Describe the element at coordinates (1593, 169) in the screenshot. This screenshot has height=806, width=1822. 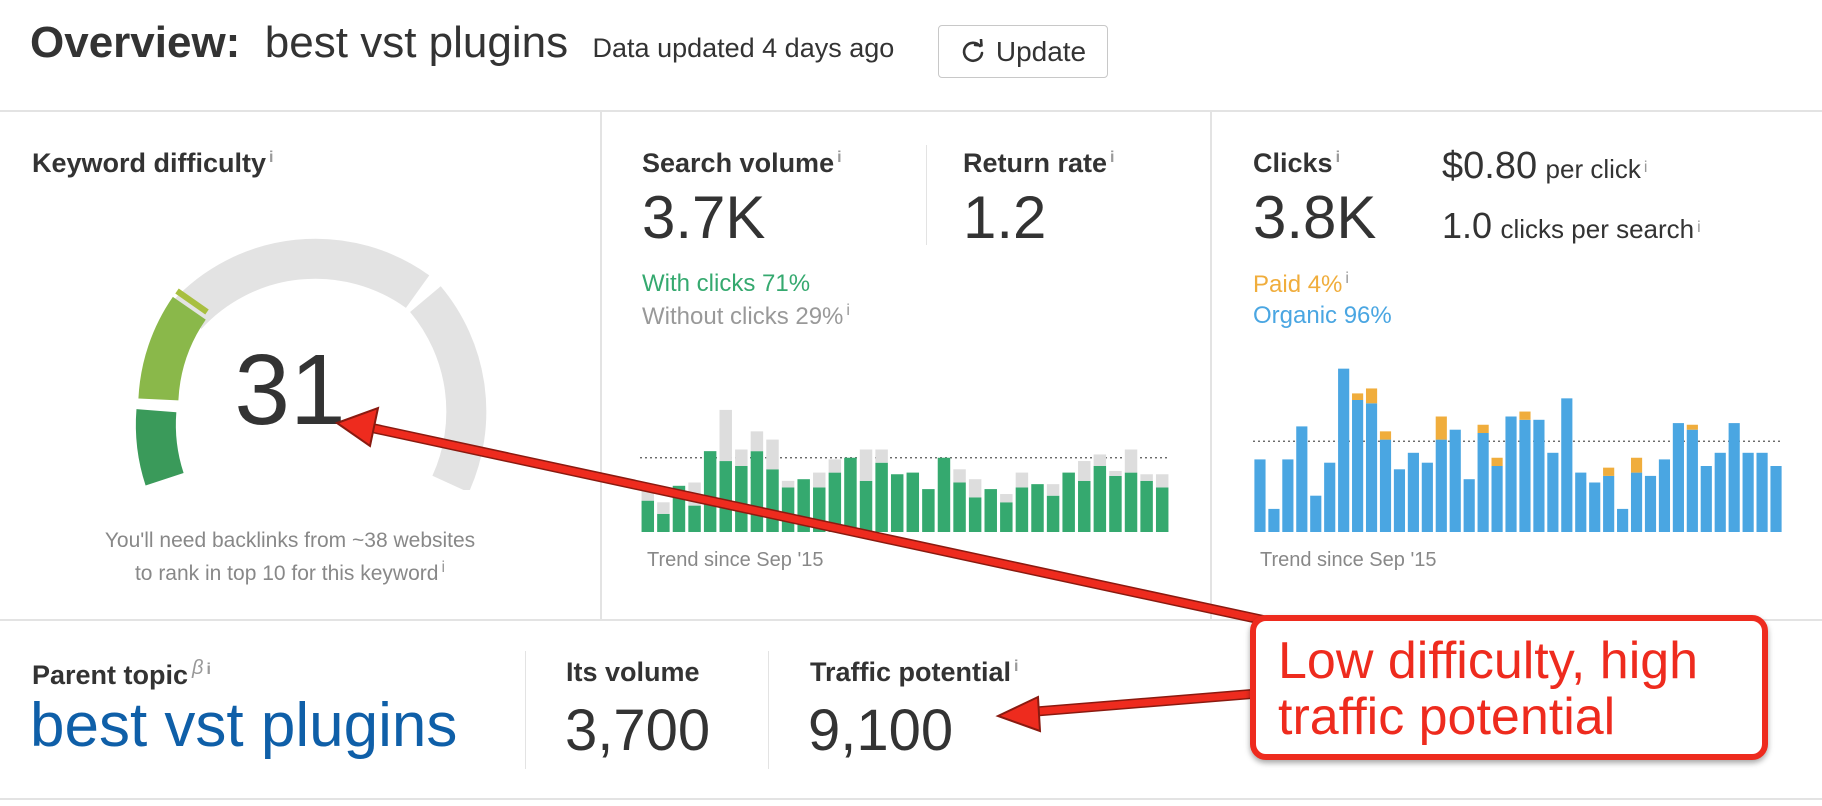
I see `cpc-label: per click` at that location.